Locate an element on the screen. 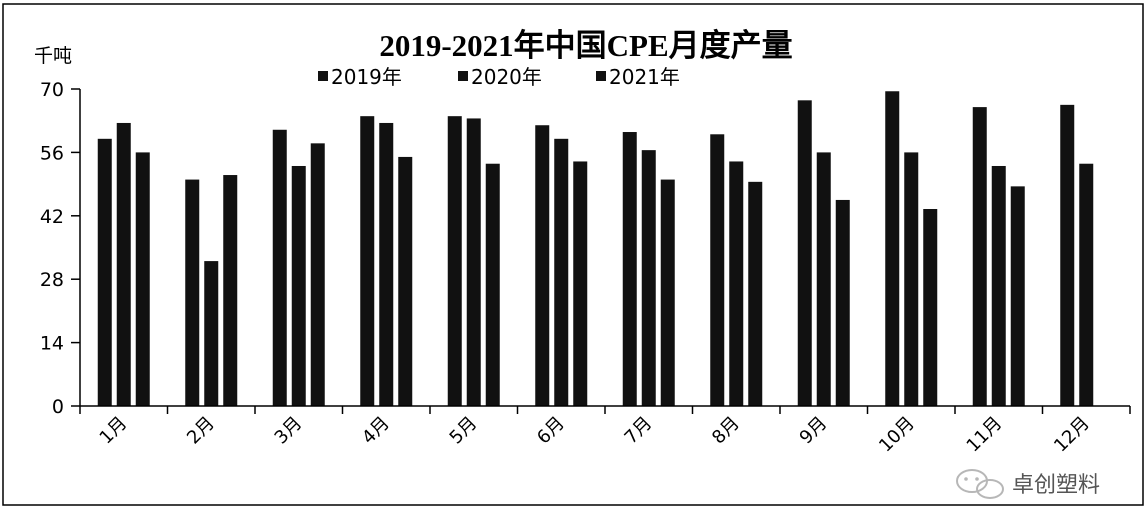 The height and width of the screenshot is (509, 1147). x-tick-label: 7月 is located at coordinates (639, 431).